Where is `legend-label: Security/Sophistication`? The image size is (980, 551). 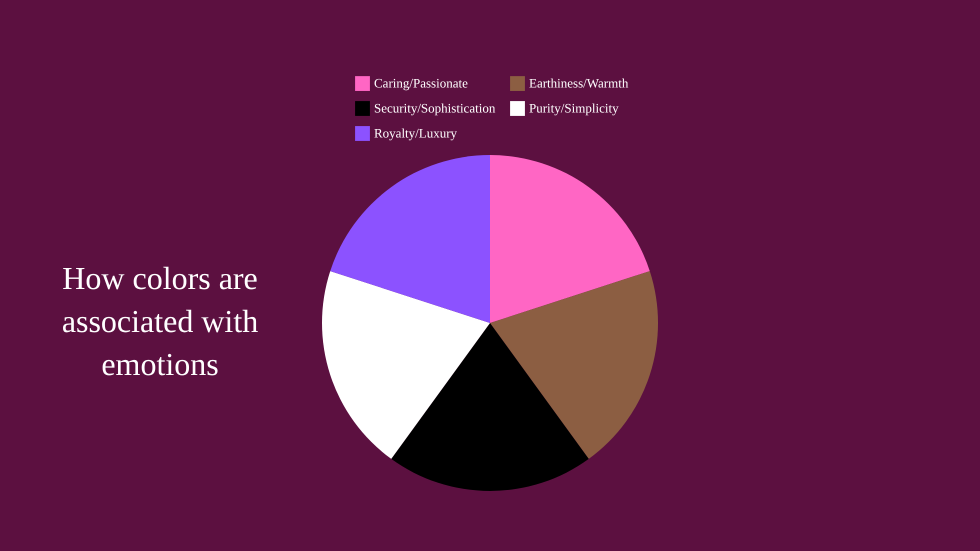
legend-label: Security/Sophistication is located at coordinates (435, 108).